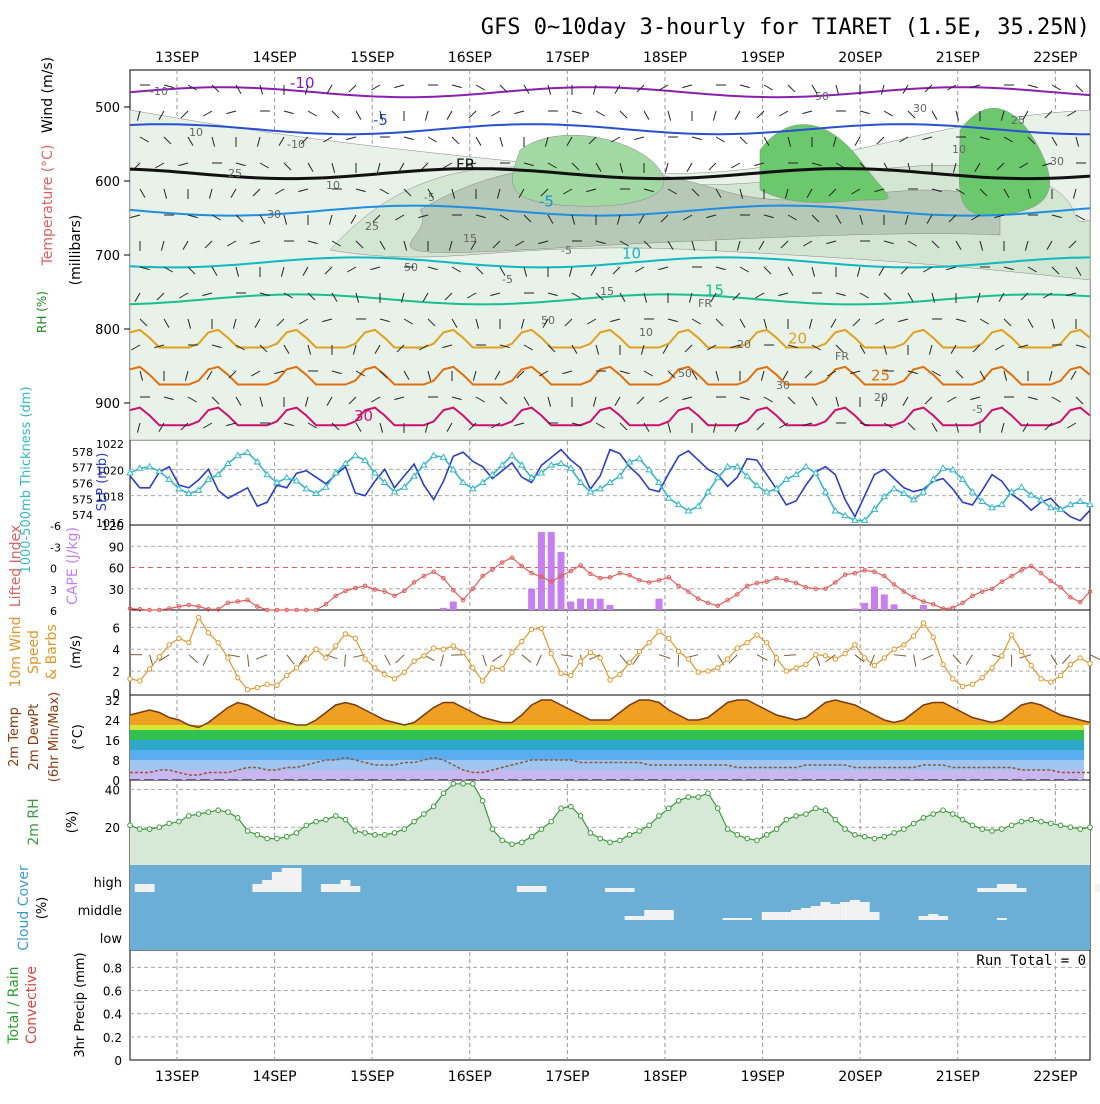  Describe the element at coordinates (112, 526) in the screenshot. I see `cape-tick-label: 120` at that location.